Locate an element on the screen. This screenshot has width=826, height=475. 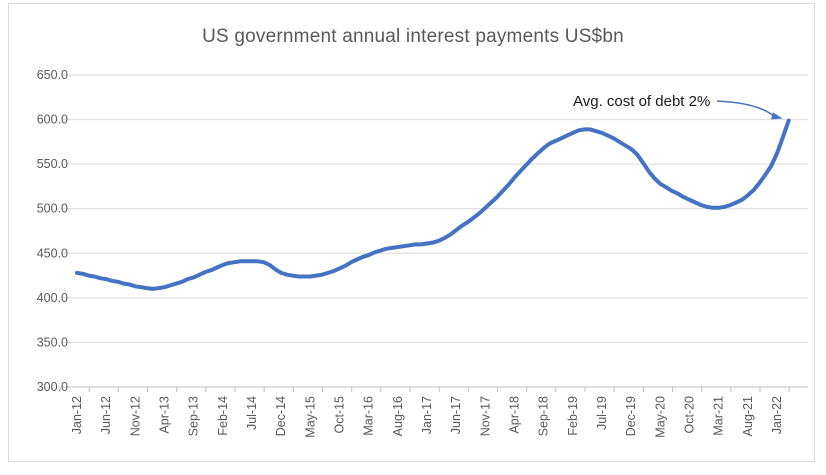
x-axis-label: Nov-17 is located at coordinates (485, 416).